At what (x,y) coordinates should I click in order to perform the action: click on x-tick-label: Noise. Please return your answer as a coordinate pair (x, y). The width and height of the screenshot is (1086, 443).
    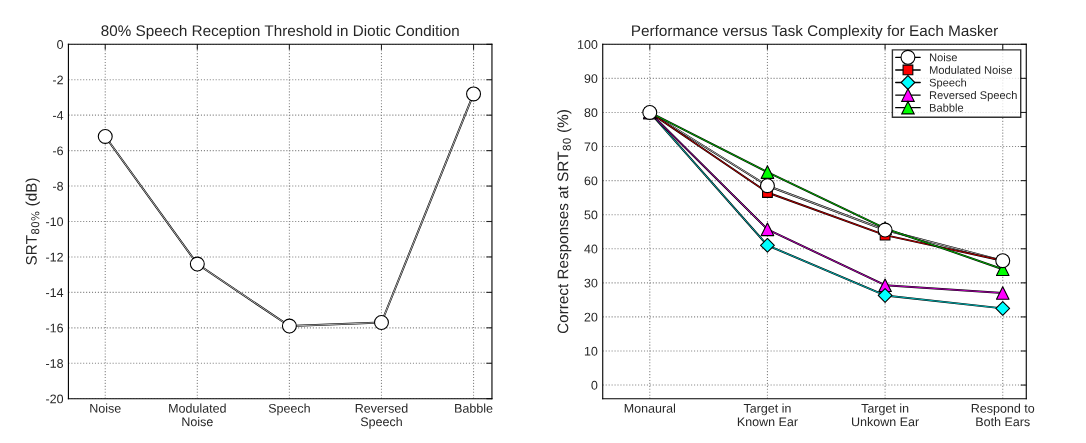
    Looking at the image, I should click on (105, 408).